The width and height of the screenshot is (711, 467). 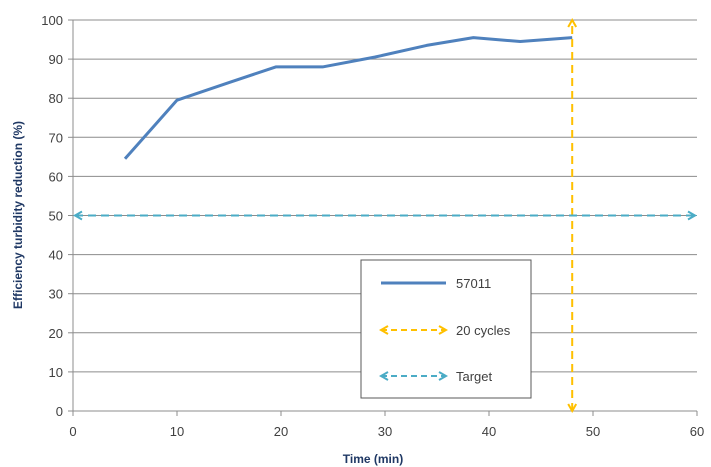 I want to click on y-tick-label-90: 90, so click(x=56, y=59).